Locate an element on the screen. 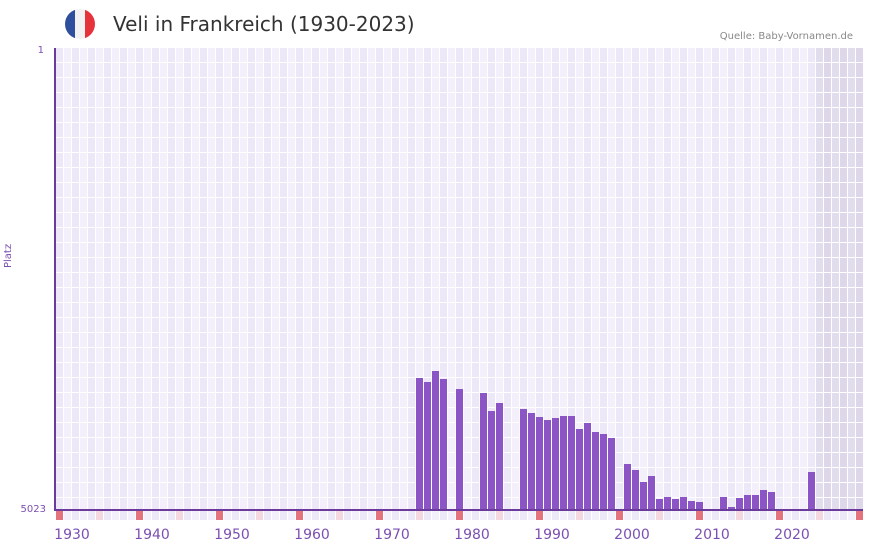 The image size is (873, 552). bar-1988 is located at coordinates (539, 463).